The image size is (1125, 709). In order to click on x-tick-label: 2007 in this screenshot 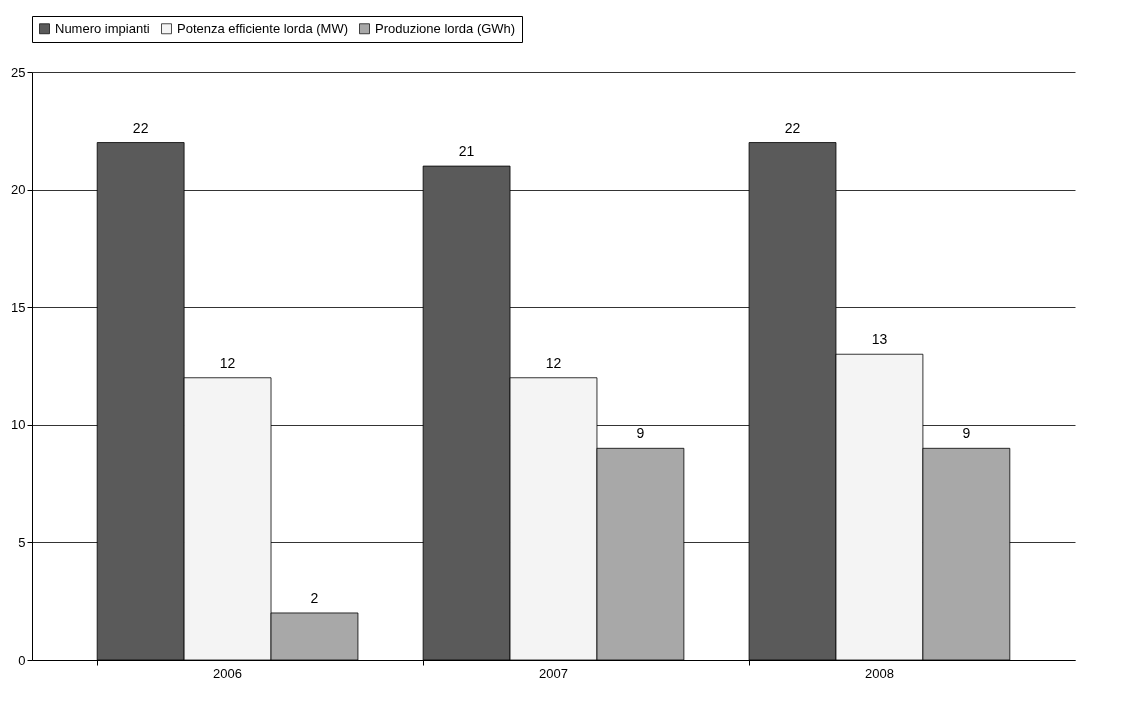, I will do `click(553, 673)`.